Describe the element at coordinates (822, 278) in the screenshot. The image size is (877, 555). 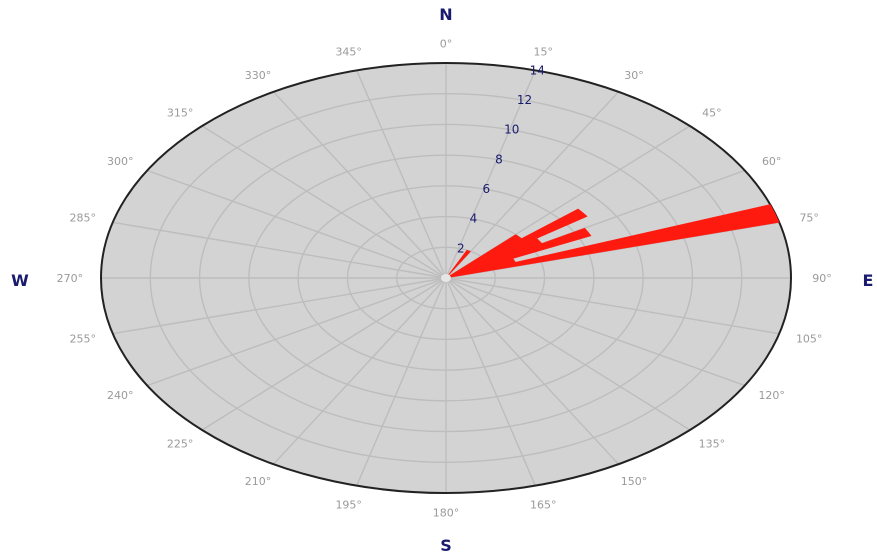
I see `angle-tick-label: 90°` at that location.